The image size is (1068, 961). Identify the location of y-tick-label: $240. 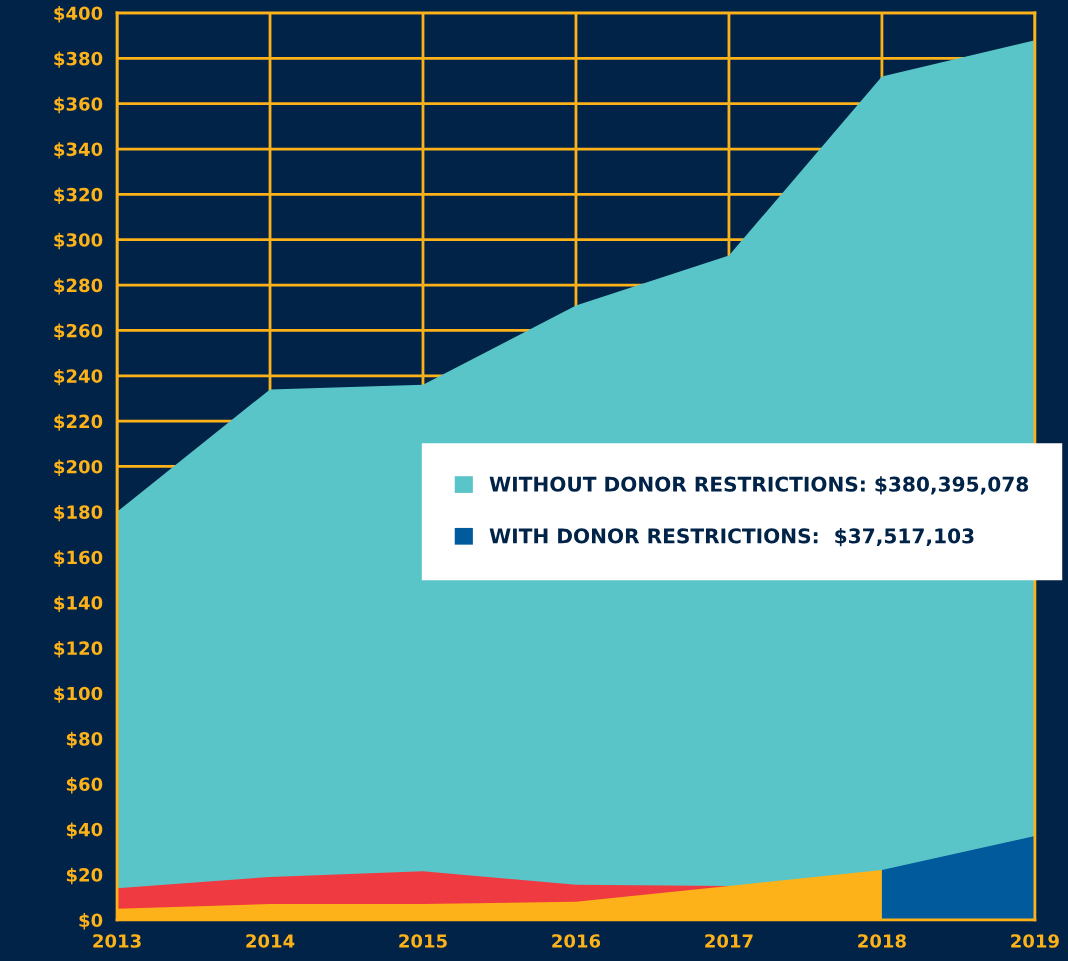
(78, 377).